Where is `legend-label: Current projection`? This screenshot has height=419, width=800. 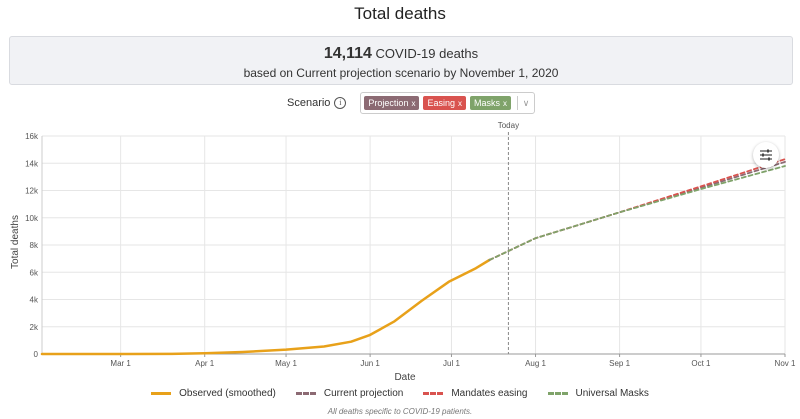
legend-label: Current projection is located at coordinates (363, 393).